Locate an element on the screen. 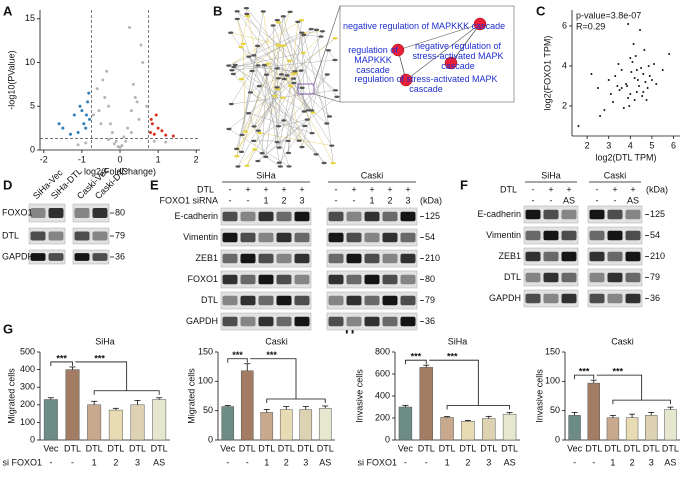 This screenshot has height=479, width=685. go-term: regulation of MAPKKK cascade is located at coordinates (373, 60).